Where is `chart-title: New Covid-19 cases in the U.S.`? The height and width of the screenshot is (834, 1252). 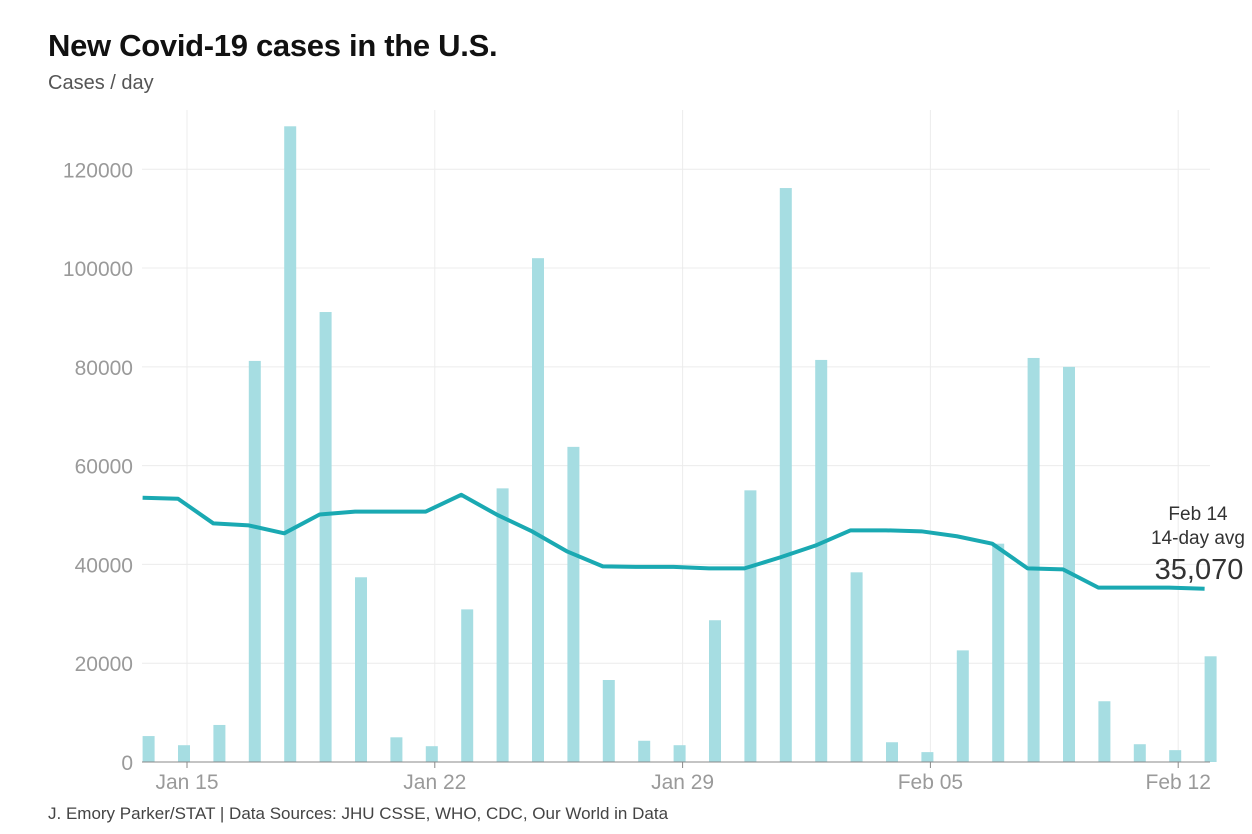
chart-title: New Covid-19 cases in the U.S. is located at coordinates (273, 45).